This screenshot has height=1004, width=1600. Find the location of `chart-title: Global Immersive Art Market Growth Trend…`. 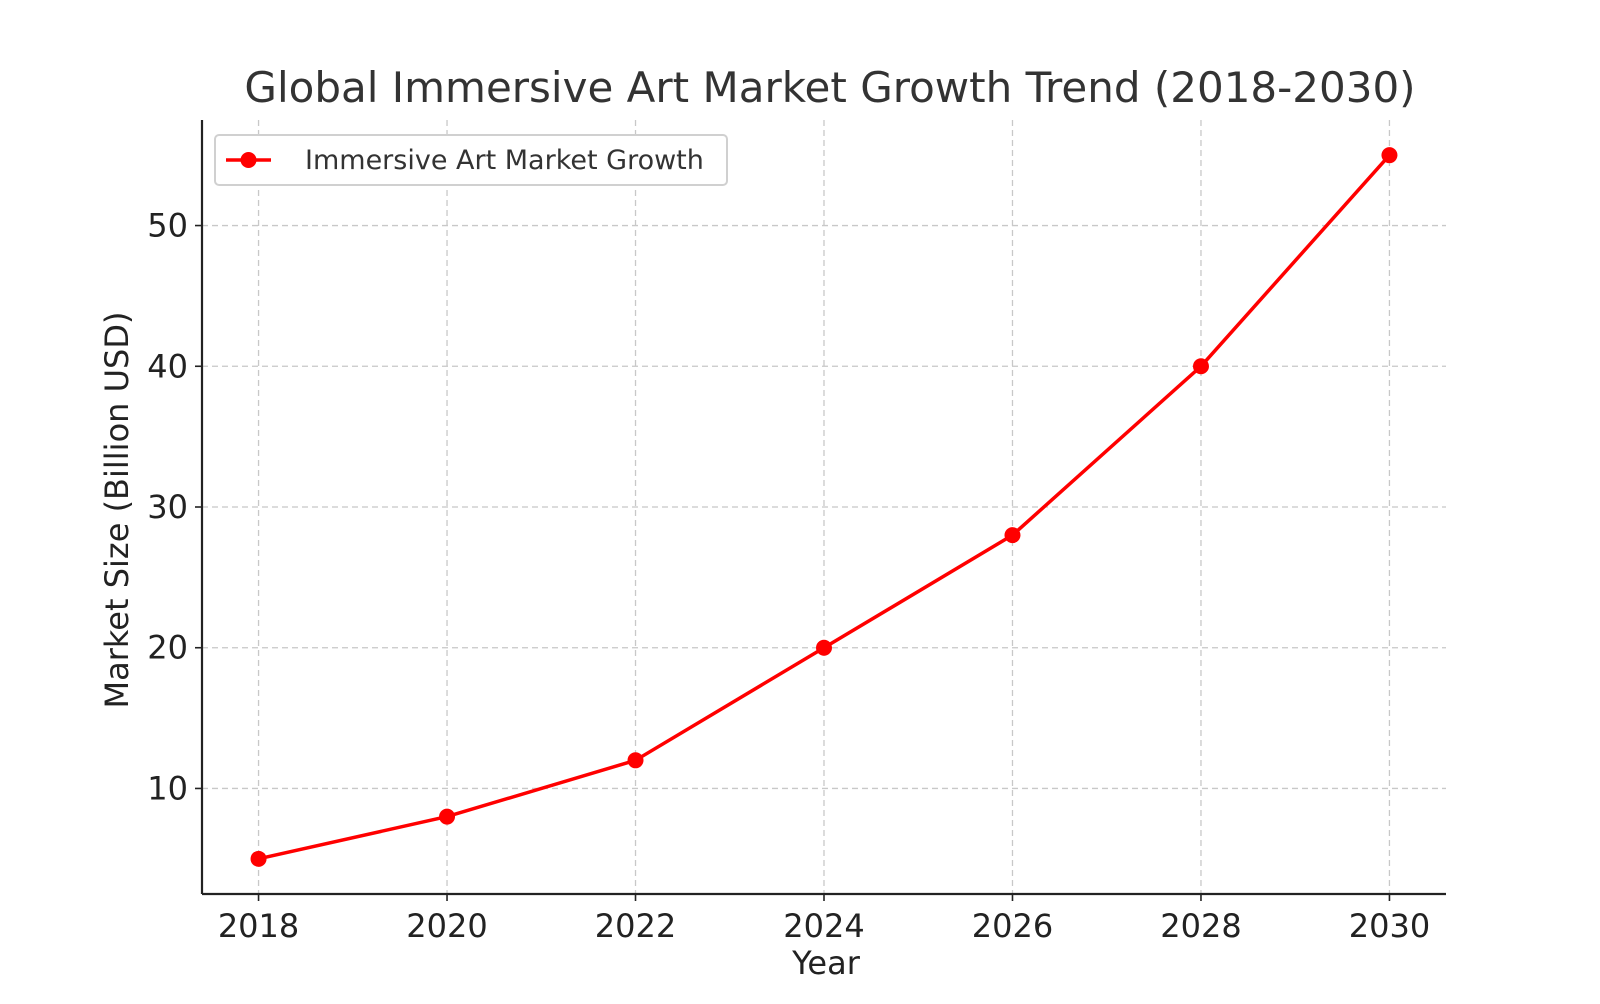

chart-title: Global Immersive Art Market Growth Trend… is located at coordinates (829, 87).